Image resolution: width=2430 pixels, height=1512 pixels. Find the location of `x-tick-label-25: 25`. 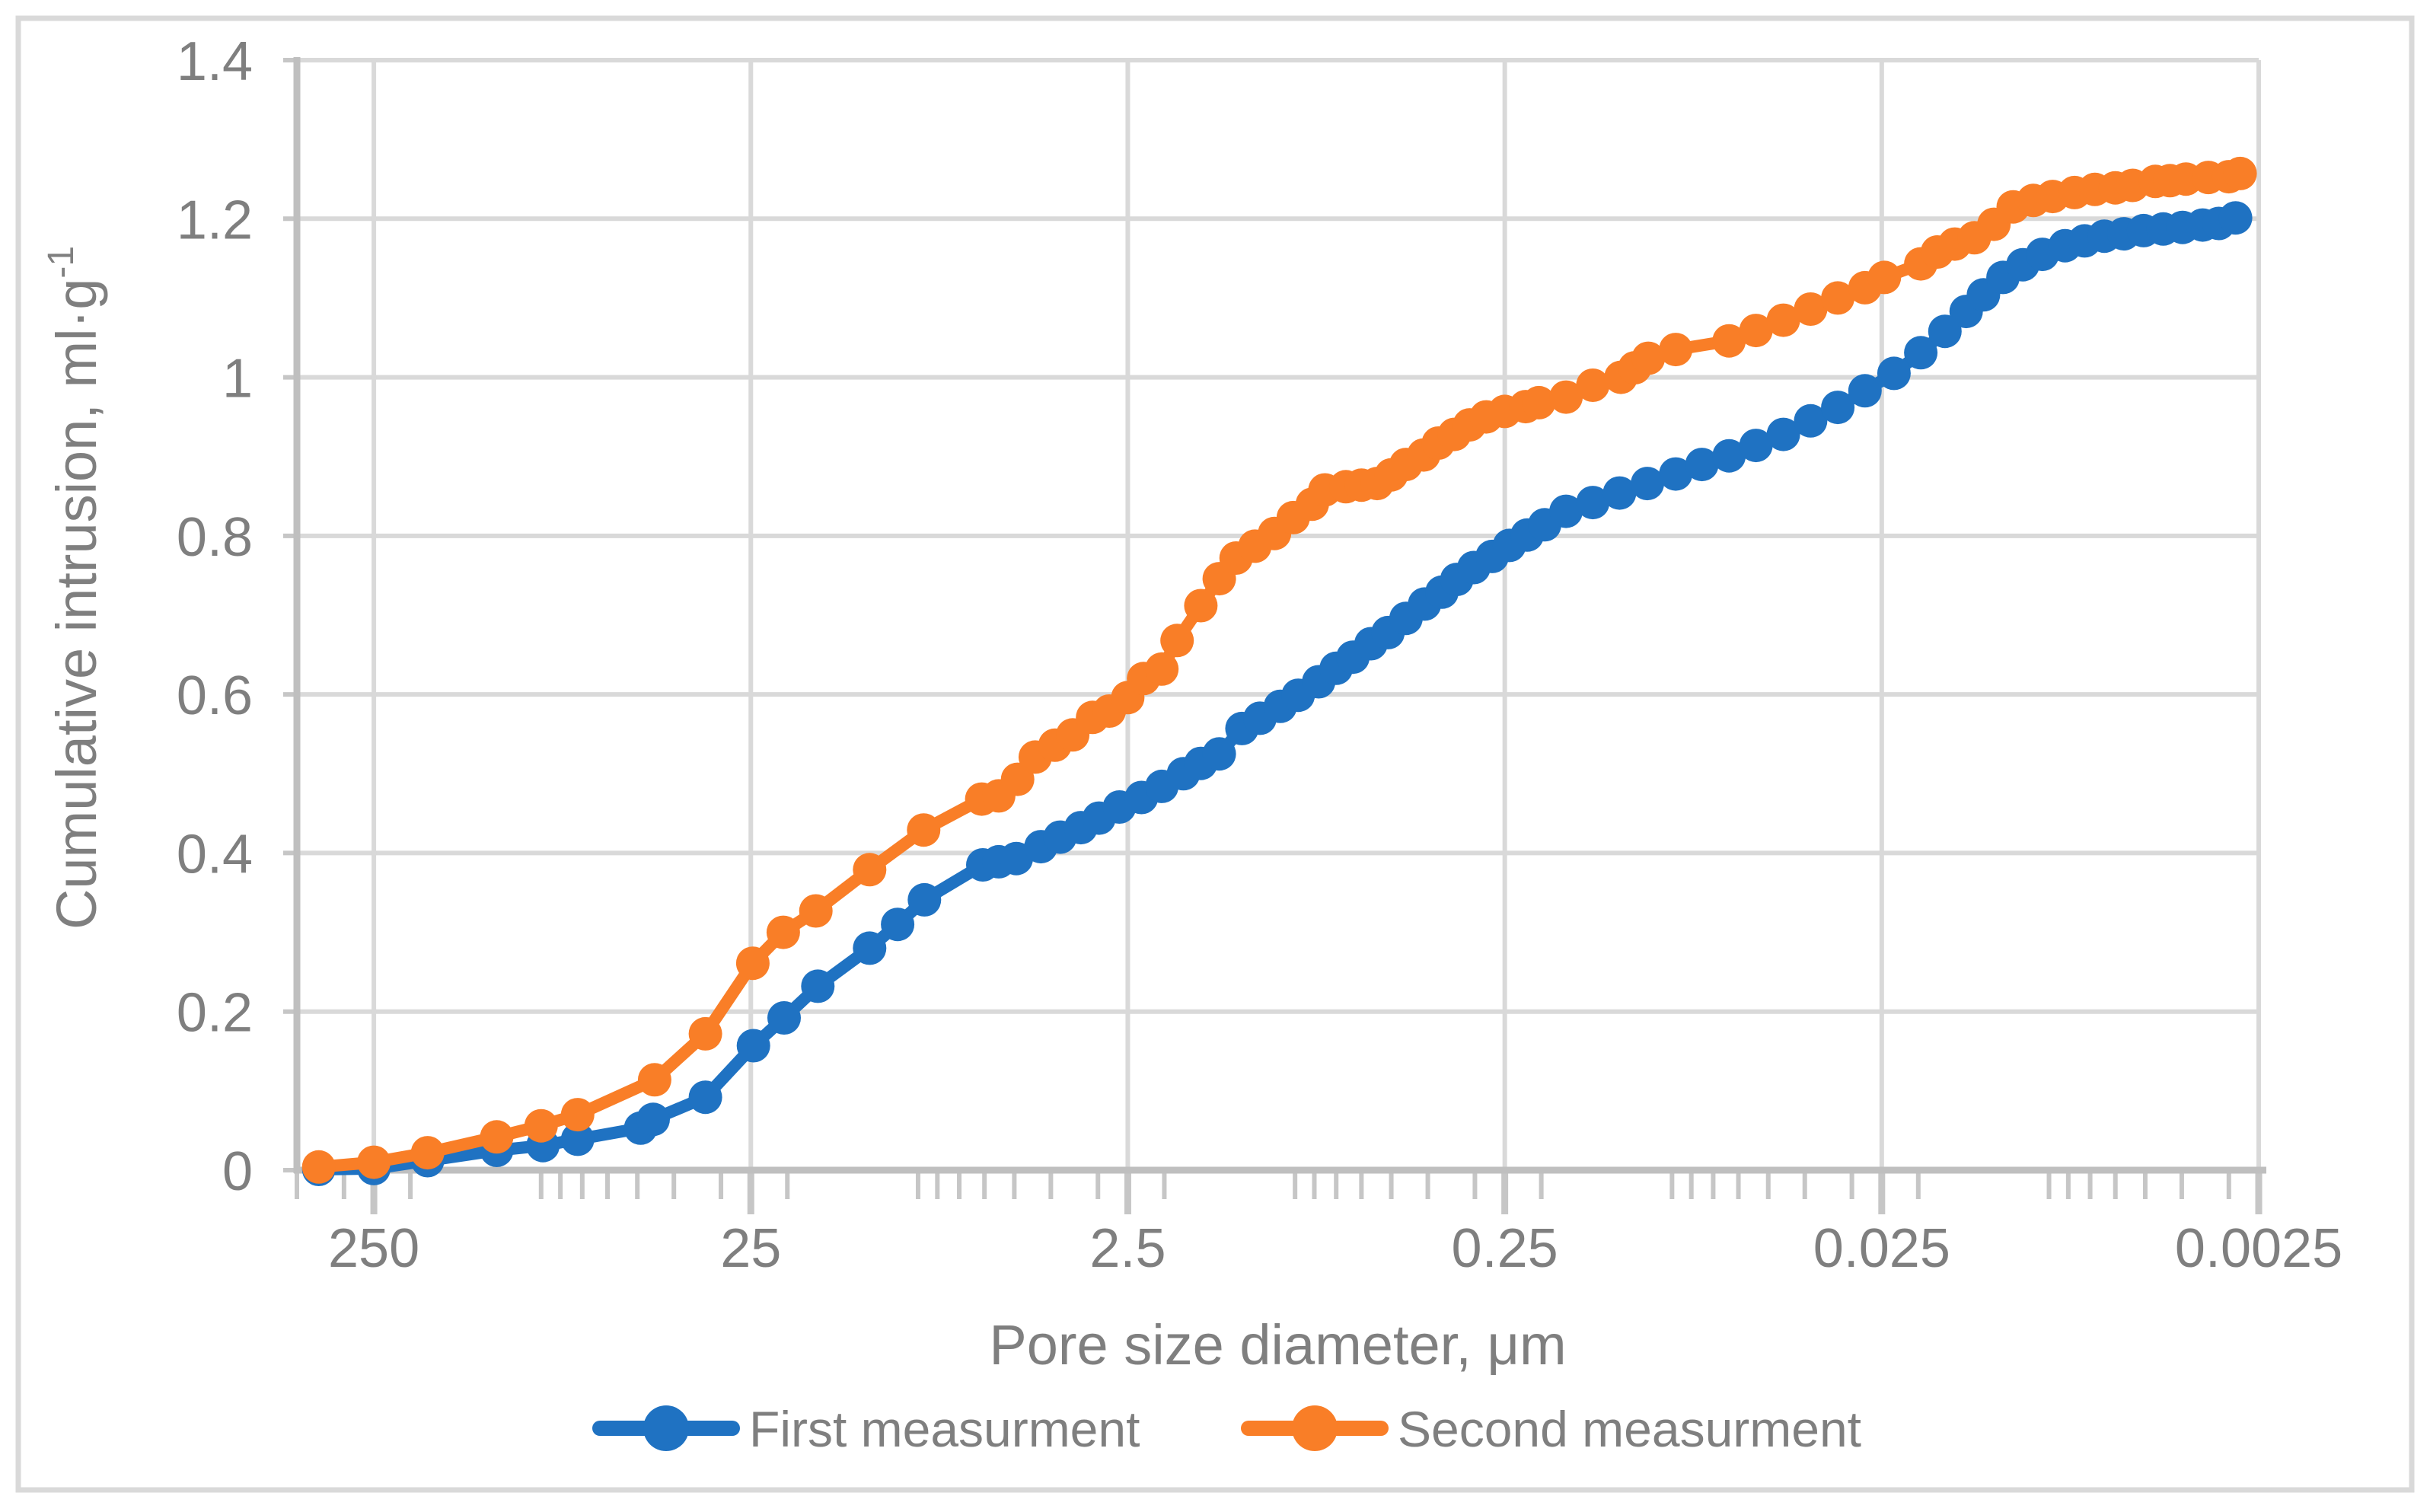

x-tick-label-25: 25 is located at coordinates (750, 1248).